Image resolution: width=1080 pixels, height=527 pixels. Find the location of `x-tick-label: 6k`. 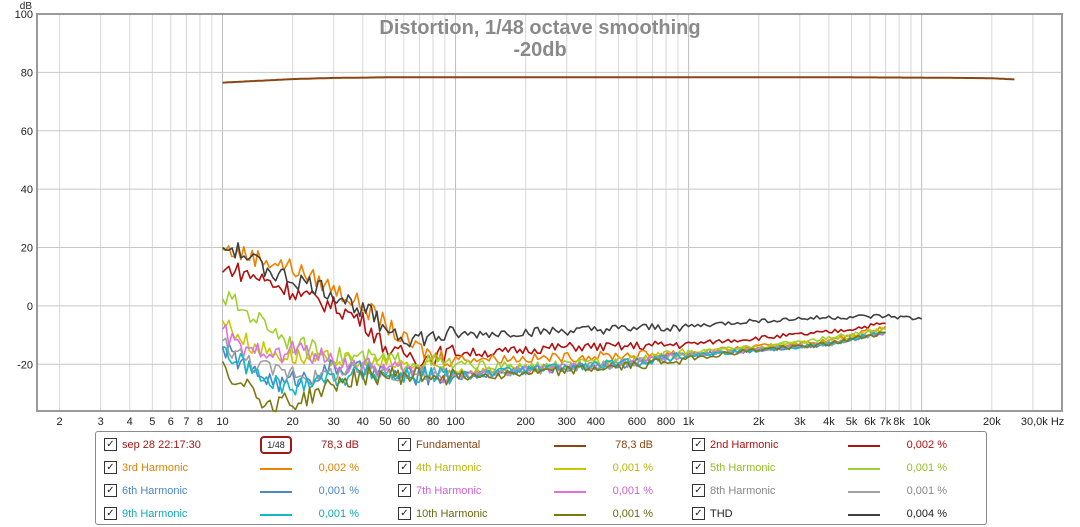

x-tick-label: 6k is located at coordinates (870, 422).